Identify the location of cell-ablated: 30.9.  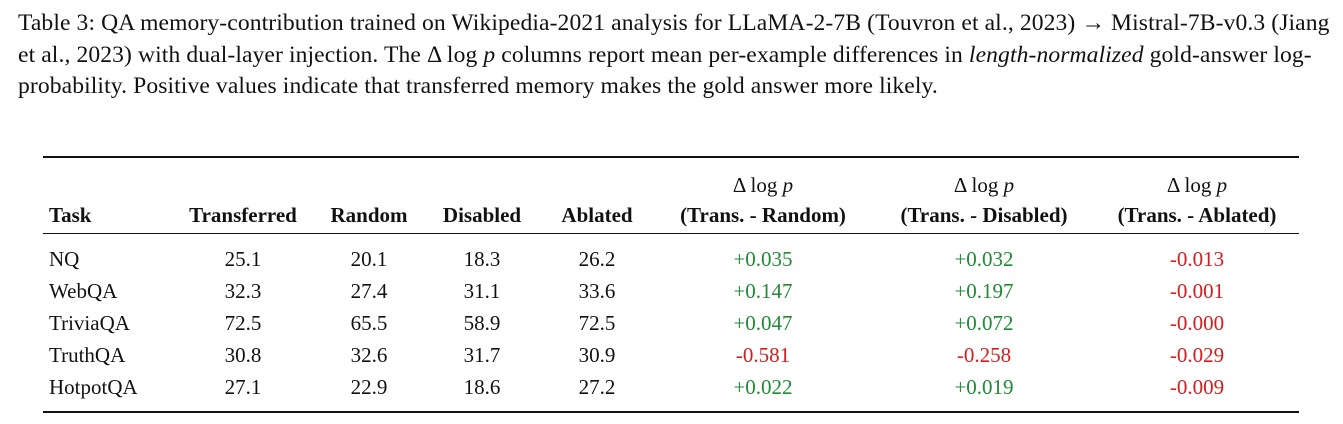
(597, 354).